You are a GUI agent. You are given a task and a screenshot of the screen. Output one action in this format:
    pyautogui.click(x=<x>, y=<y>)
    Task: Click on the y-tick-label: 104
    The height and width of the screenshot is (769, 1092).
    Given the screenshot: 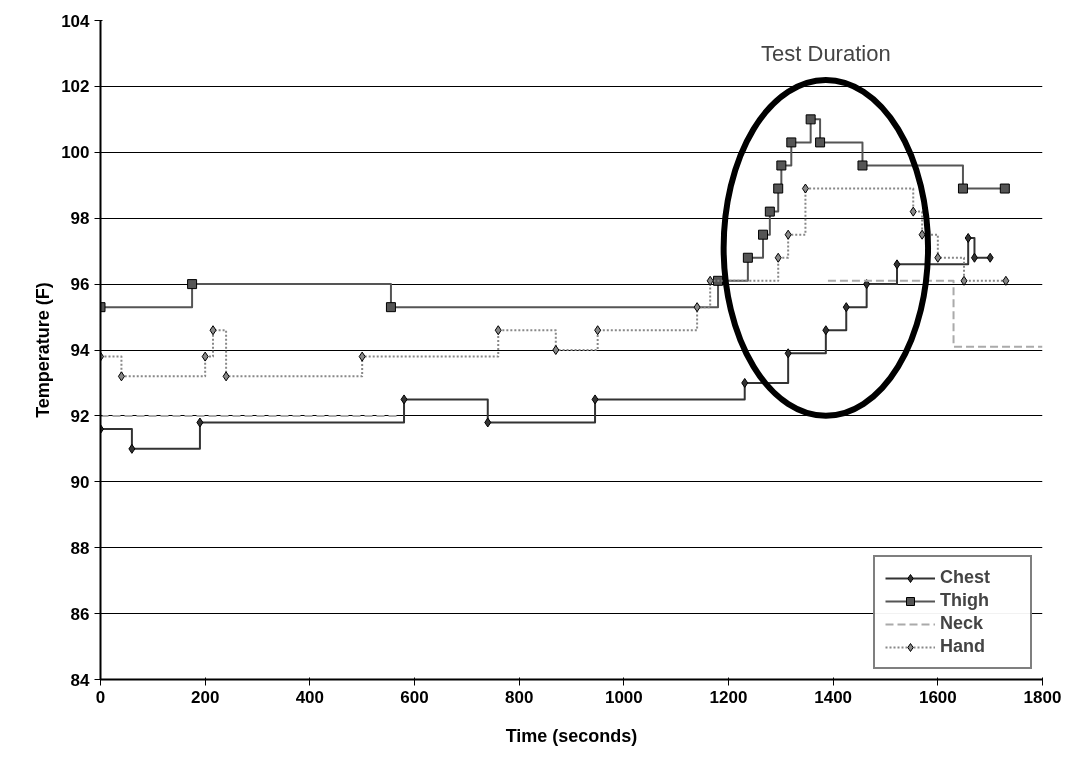 What is the action you would take?
    pyautogui.click(x=76, y=21)
    